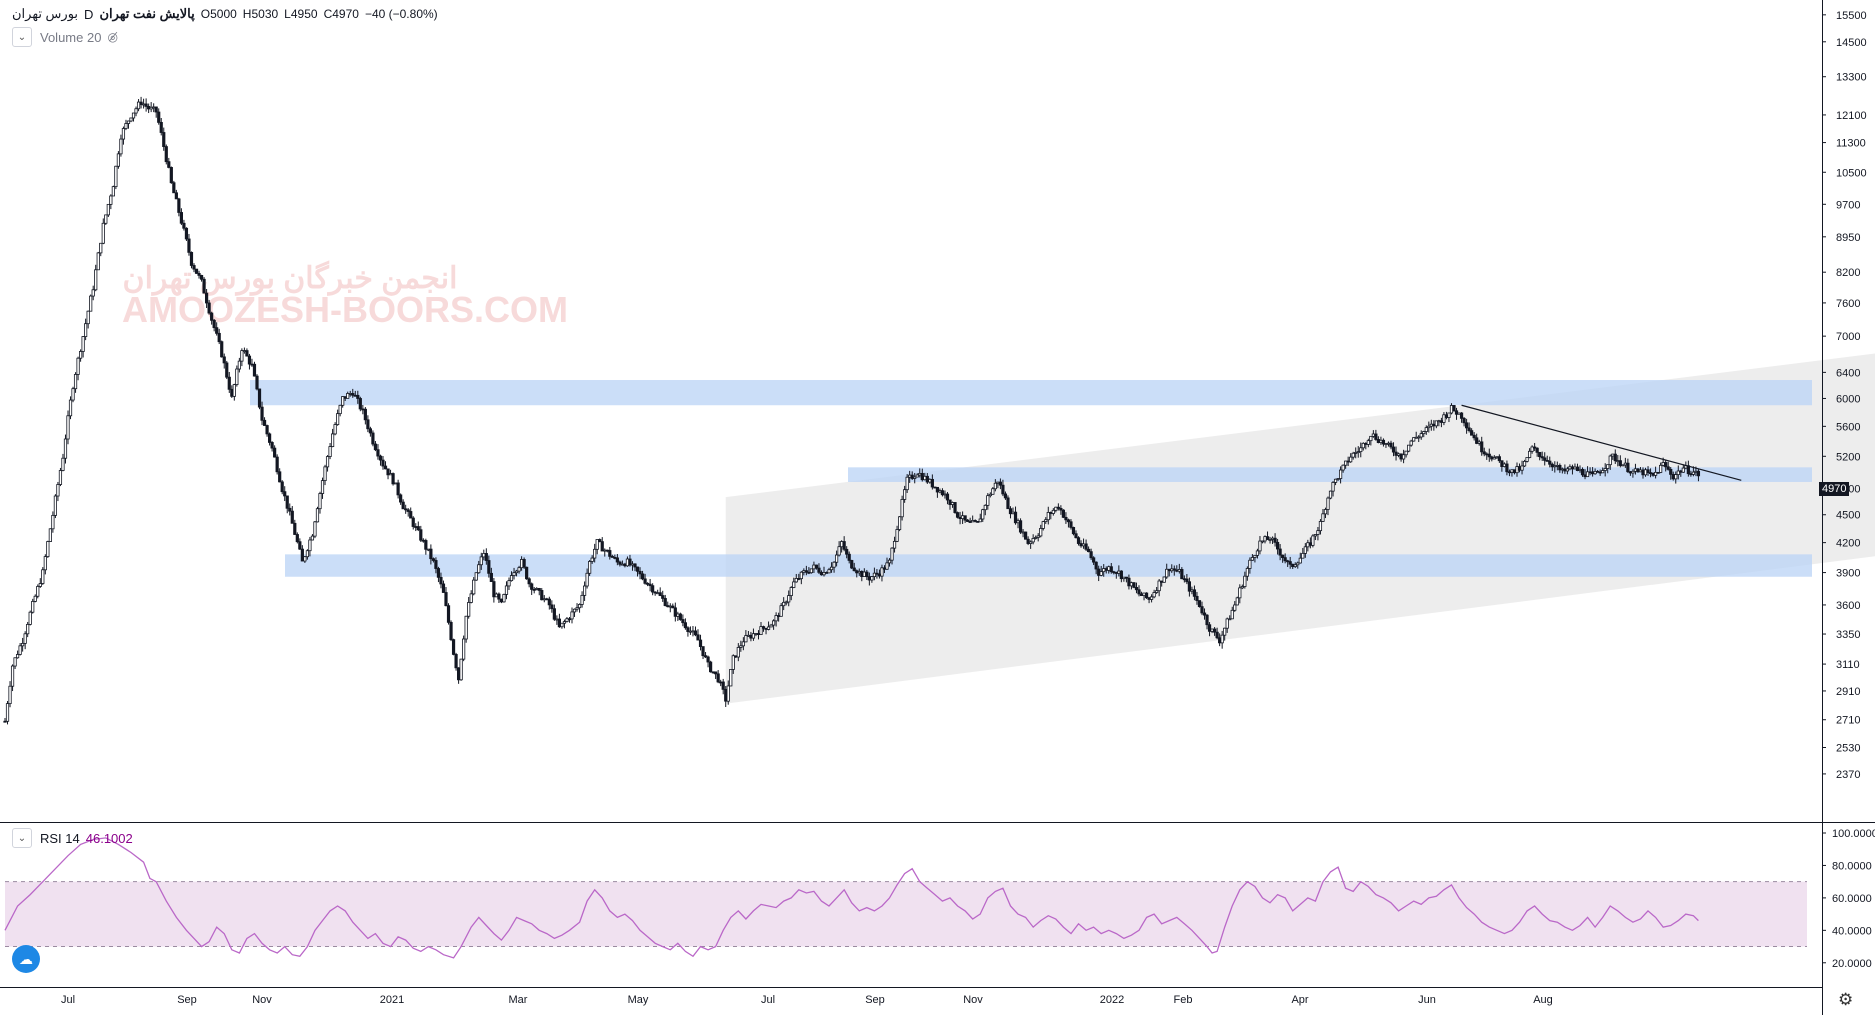  Describe the element at coordinates (1846, 999) in the screenshot. I see `gear-icon: ⚙` at that location.